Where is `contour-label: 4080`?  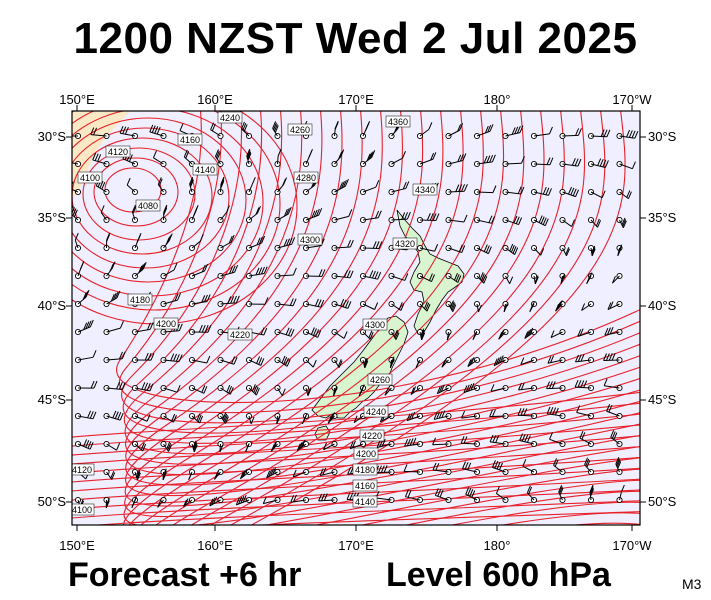 contour-label: 4080 is located at coordinates (148, 205).